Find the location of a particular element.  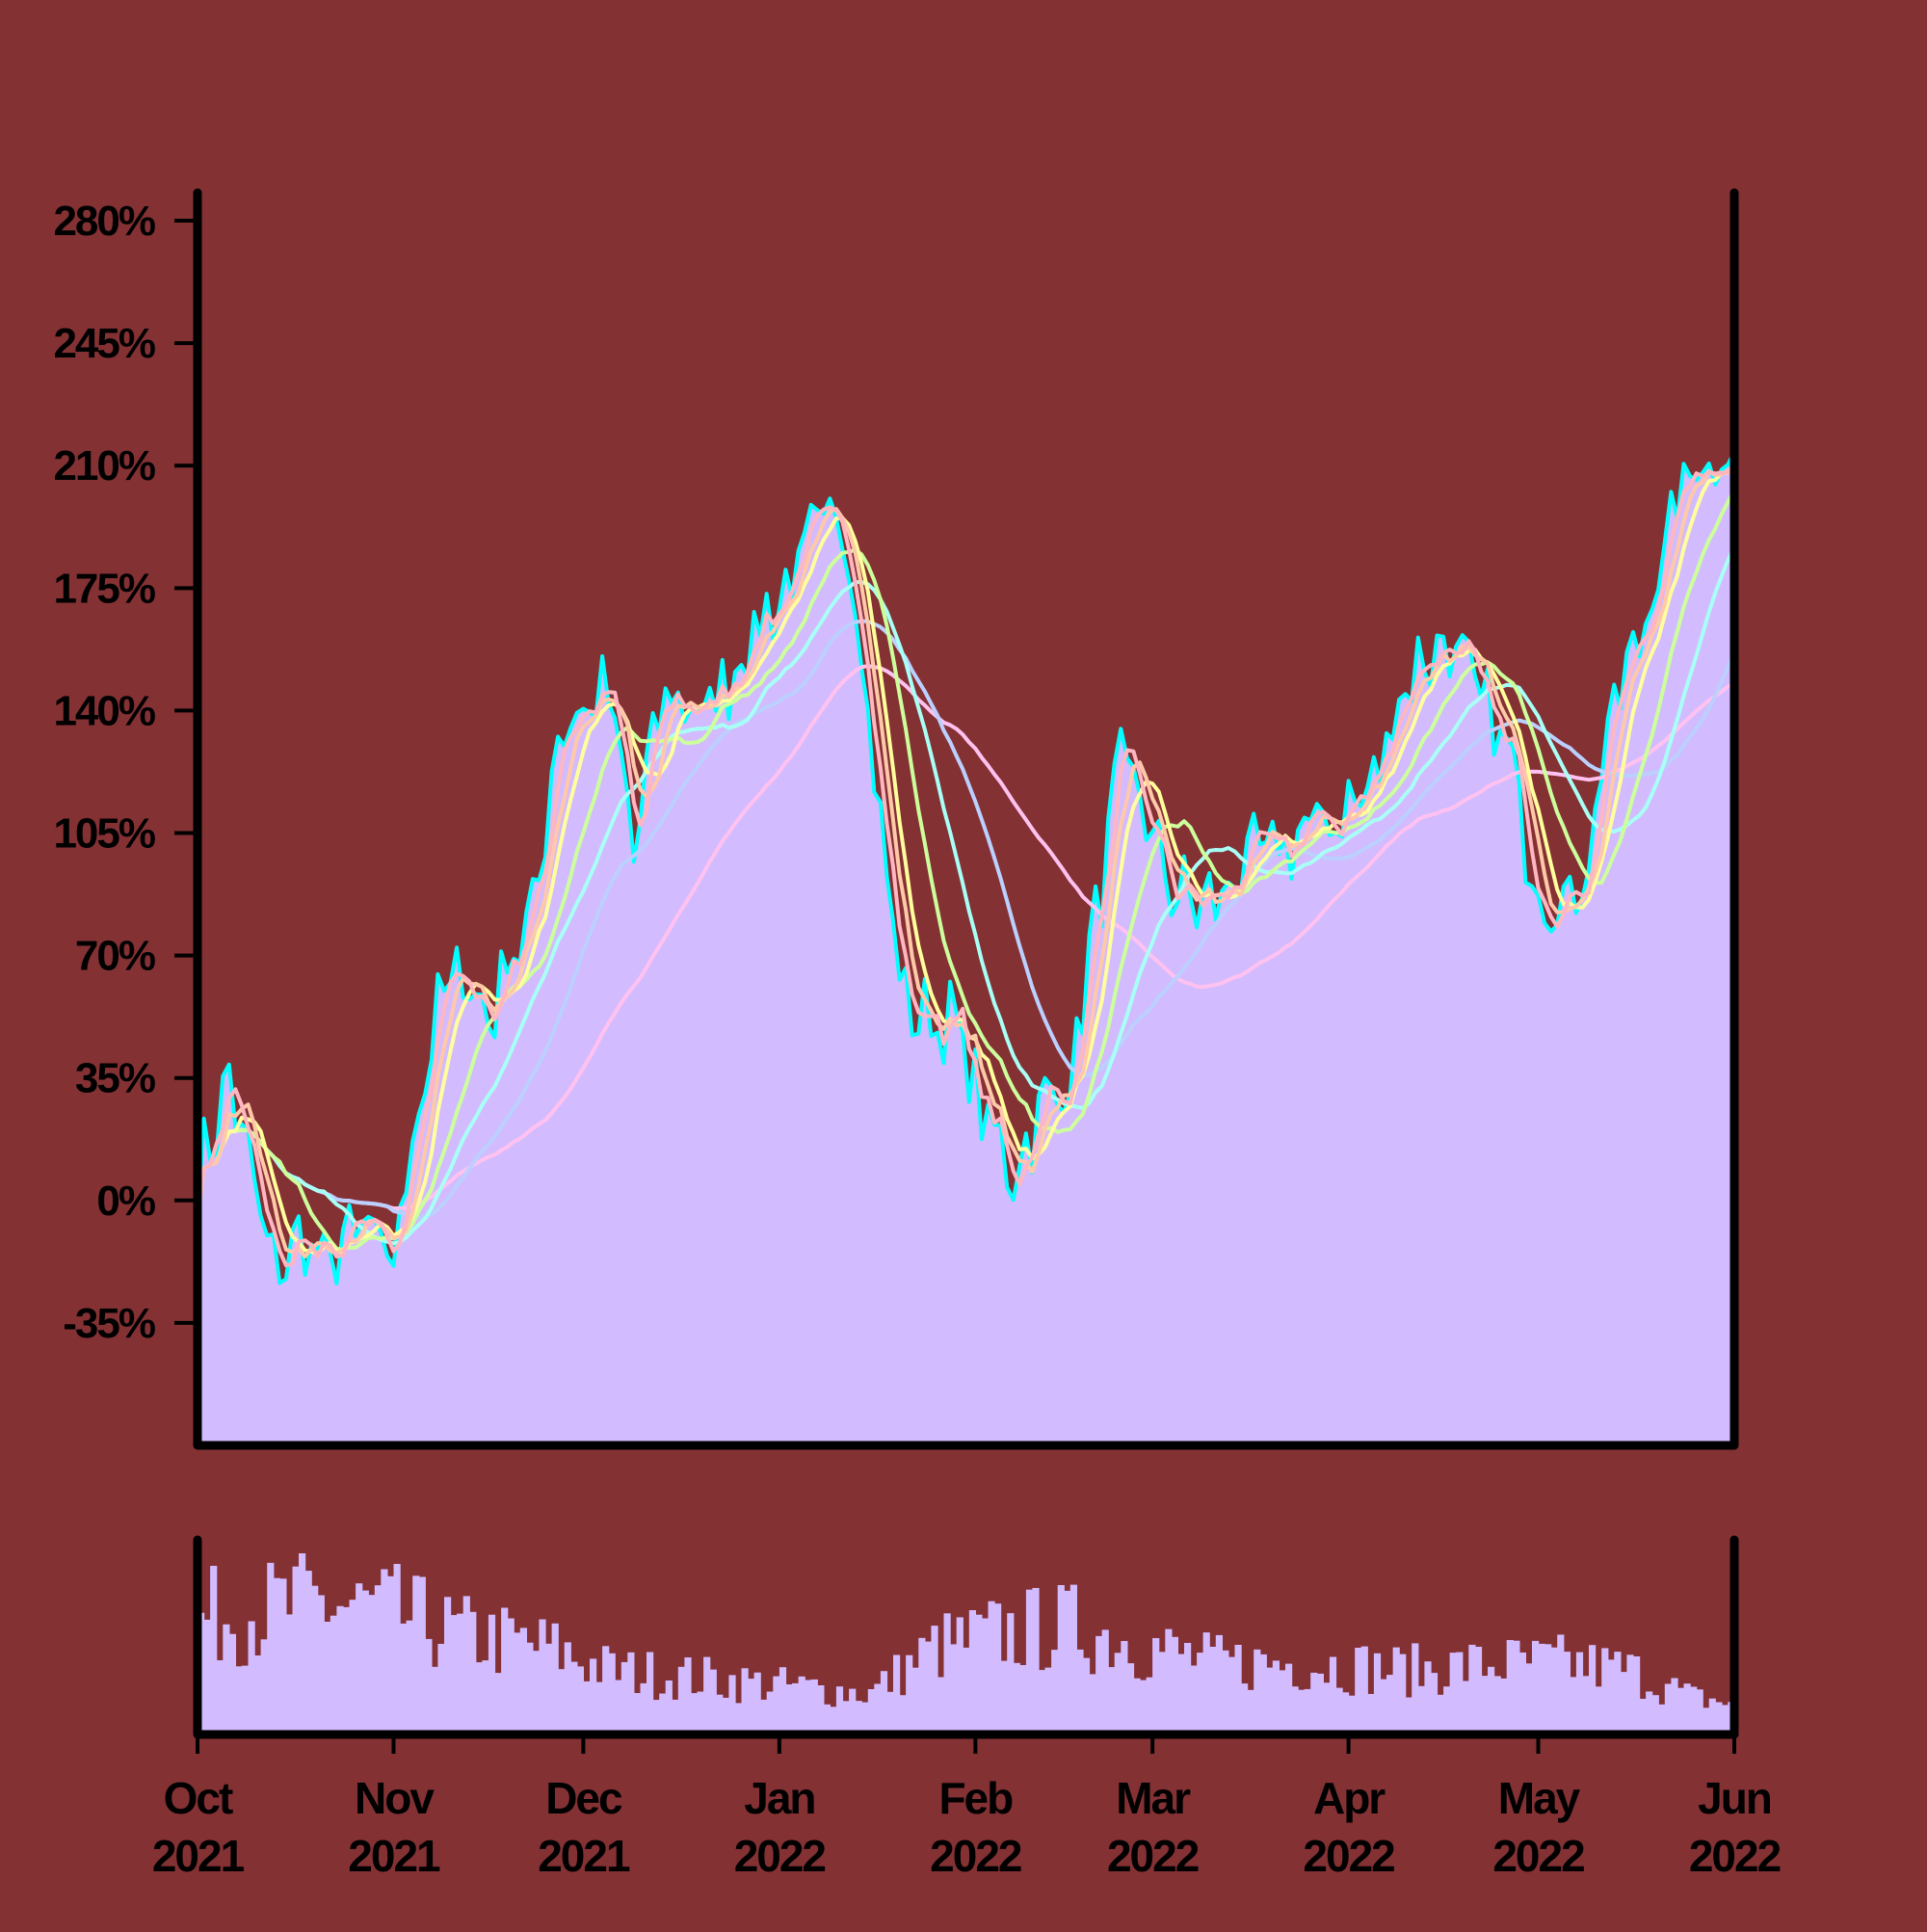

x-tick-label-month: May is located at coordinates (1540, 1798).